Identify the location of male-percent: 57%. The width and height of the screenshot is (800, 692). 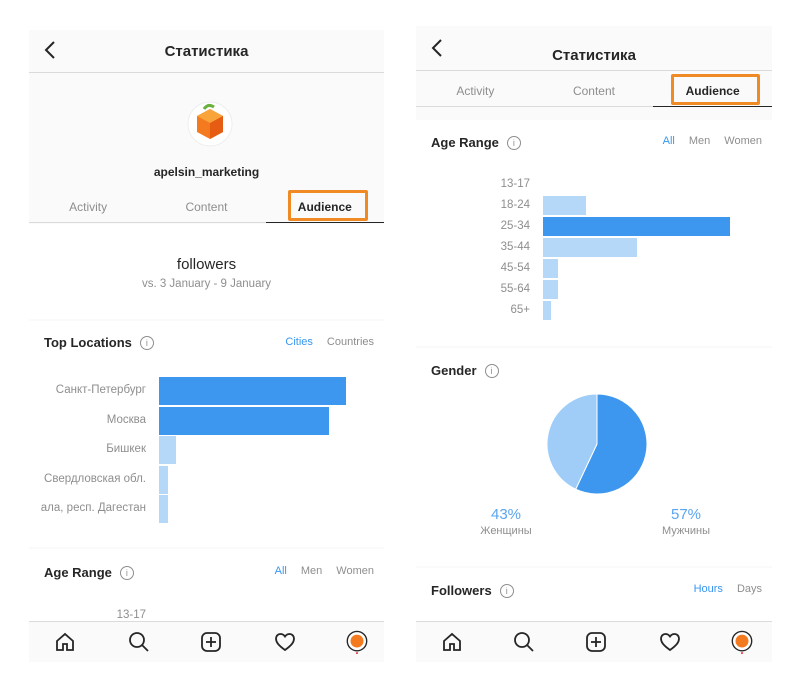
(686, 514).